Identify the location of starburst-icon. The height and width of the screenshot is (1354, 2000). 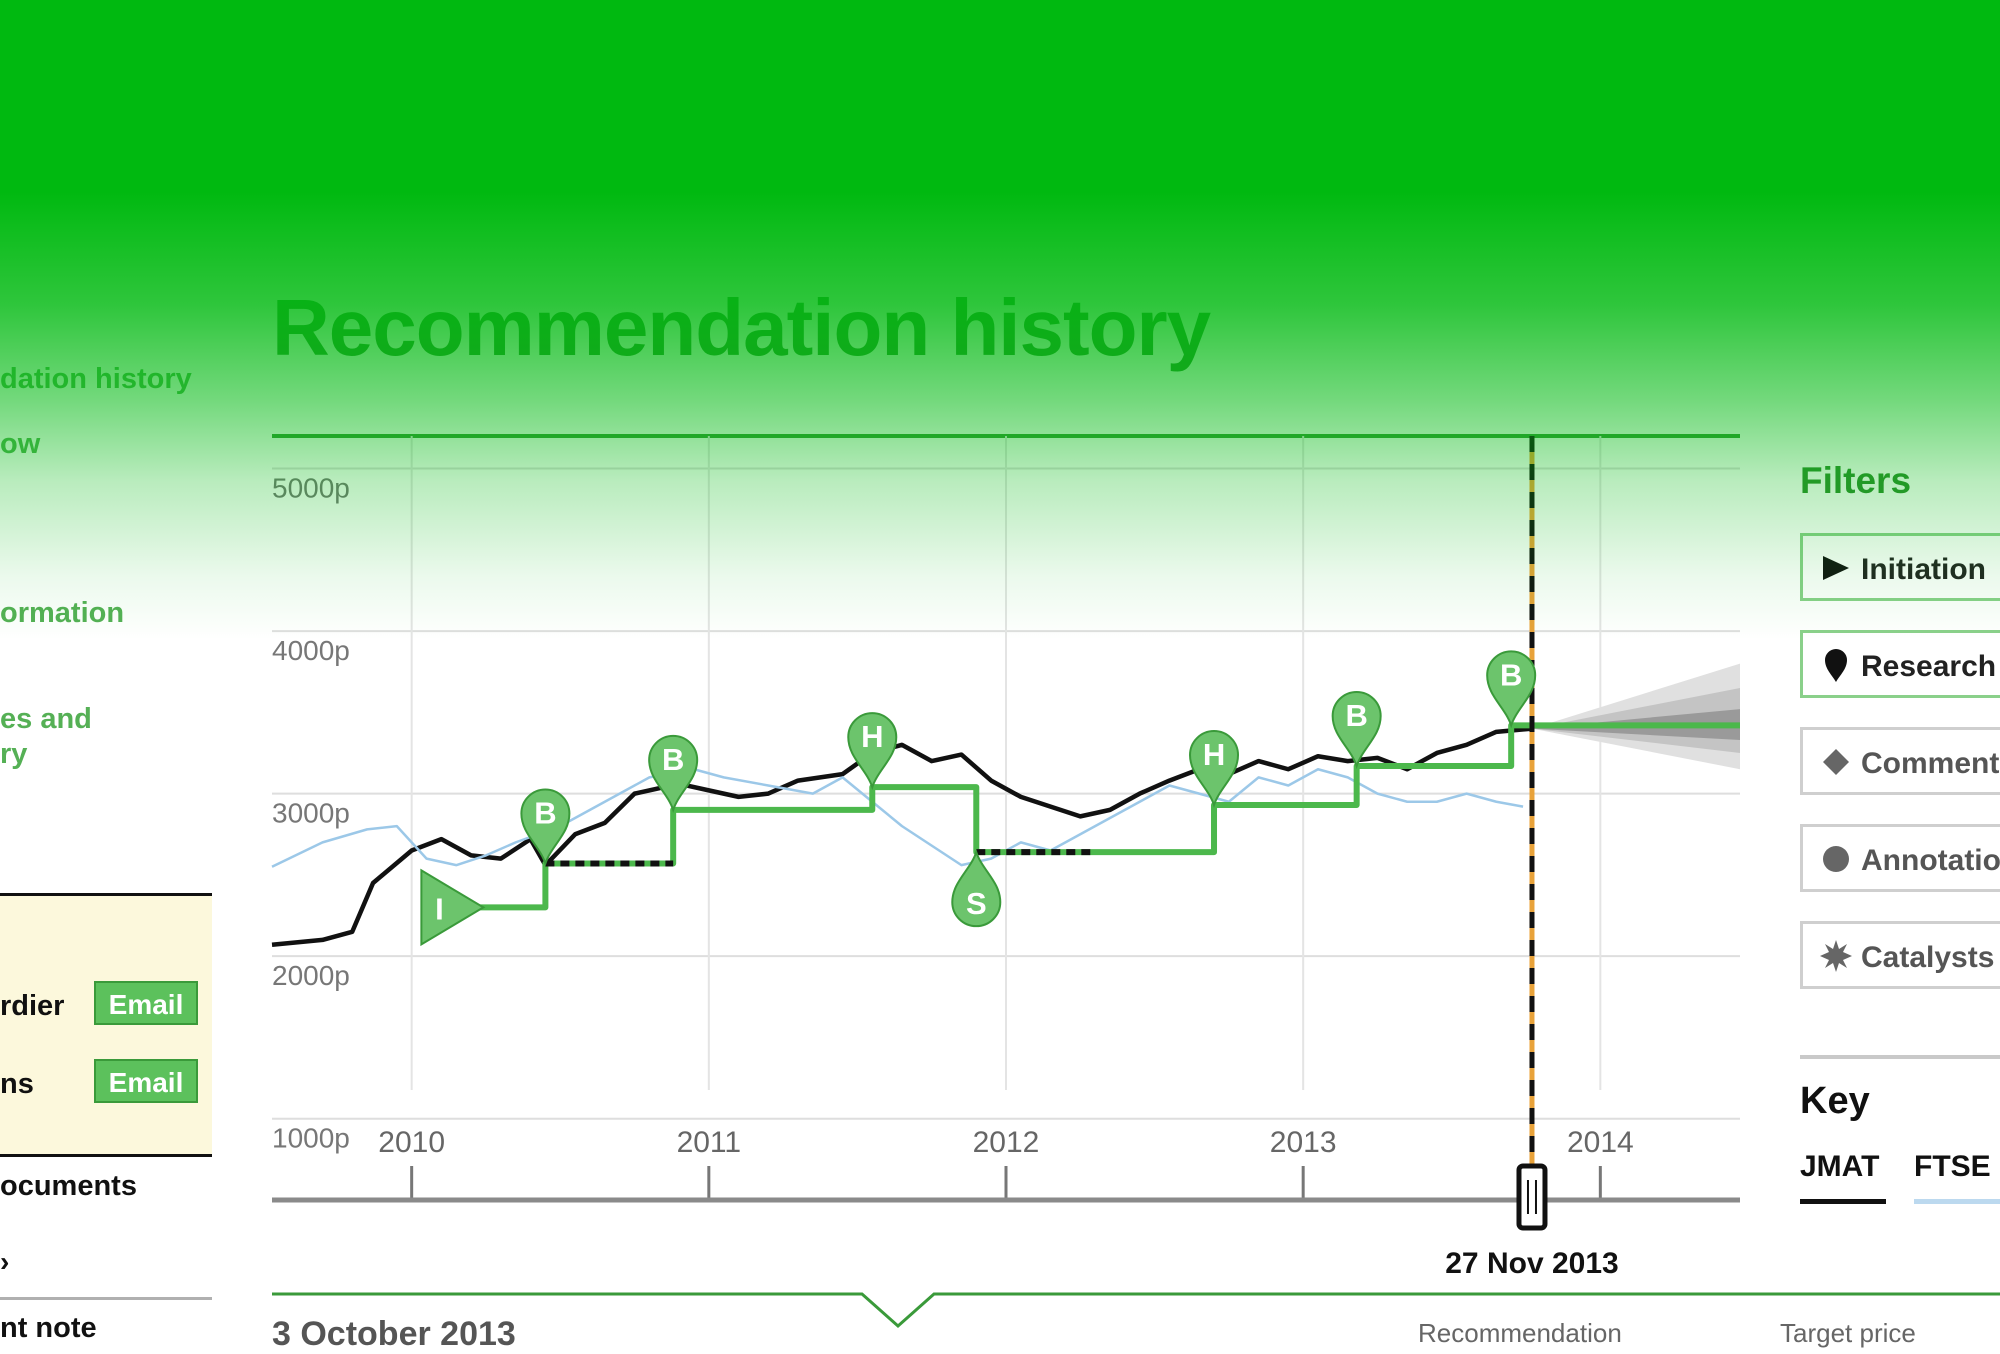
(1836, 956).